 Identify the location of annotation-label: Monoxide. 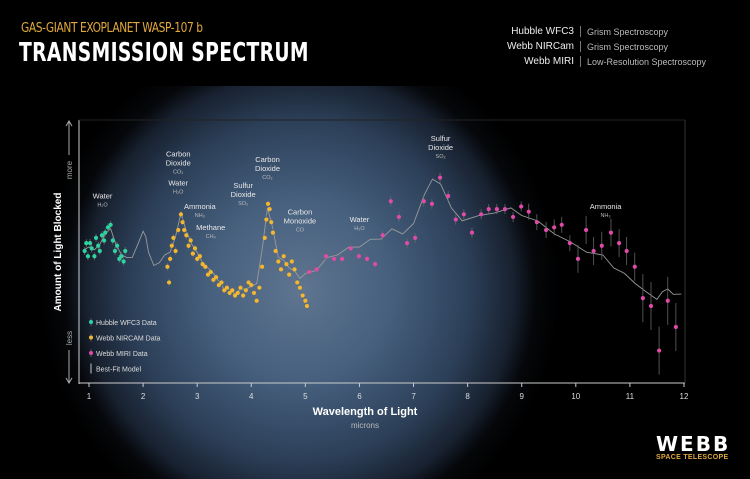
(300, 220).